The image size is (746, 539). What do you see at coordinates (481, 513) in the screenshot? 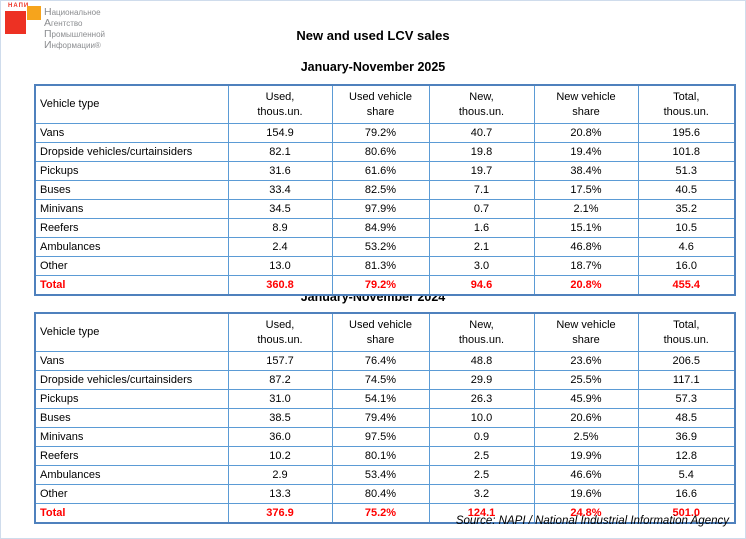
I see `value-cell: 124.1` at bounding box center [481, 513].